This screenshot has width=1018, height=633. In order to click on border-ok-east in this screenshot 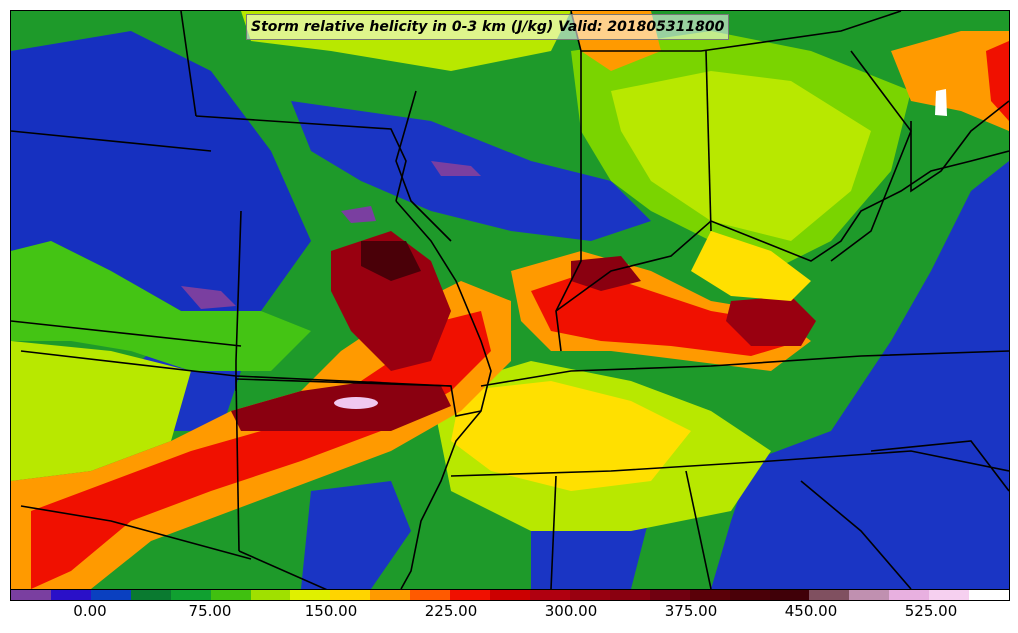, I will do `click(237, 463)`.